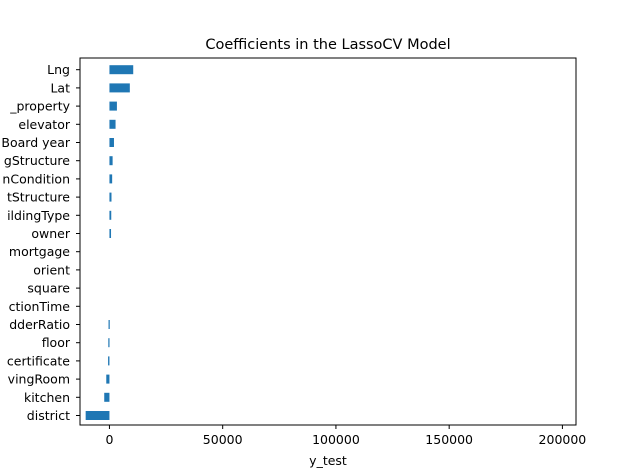 The height and width of the screenshot is (476, 640). I want to click on y-tick-label: floor, so click(56, 342).